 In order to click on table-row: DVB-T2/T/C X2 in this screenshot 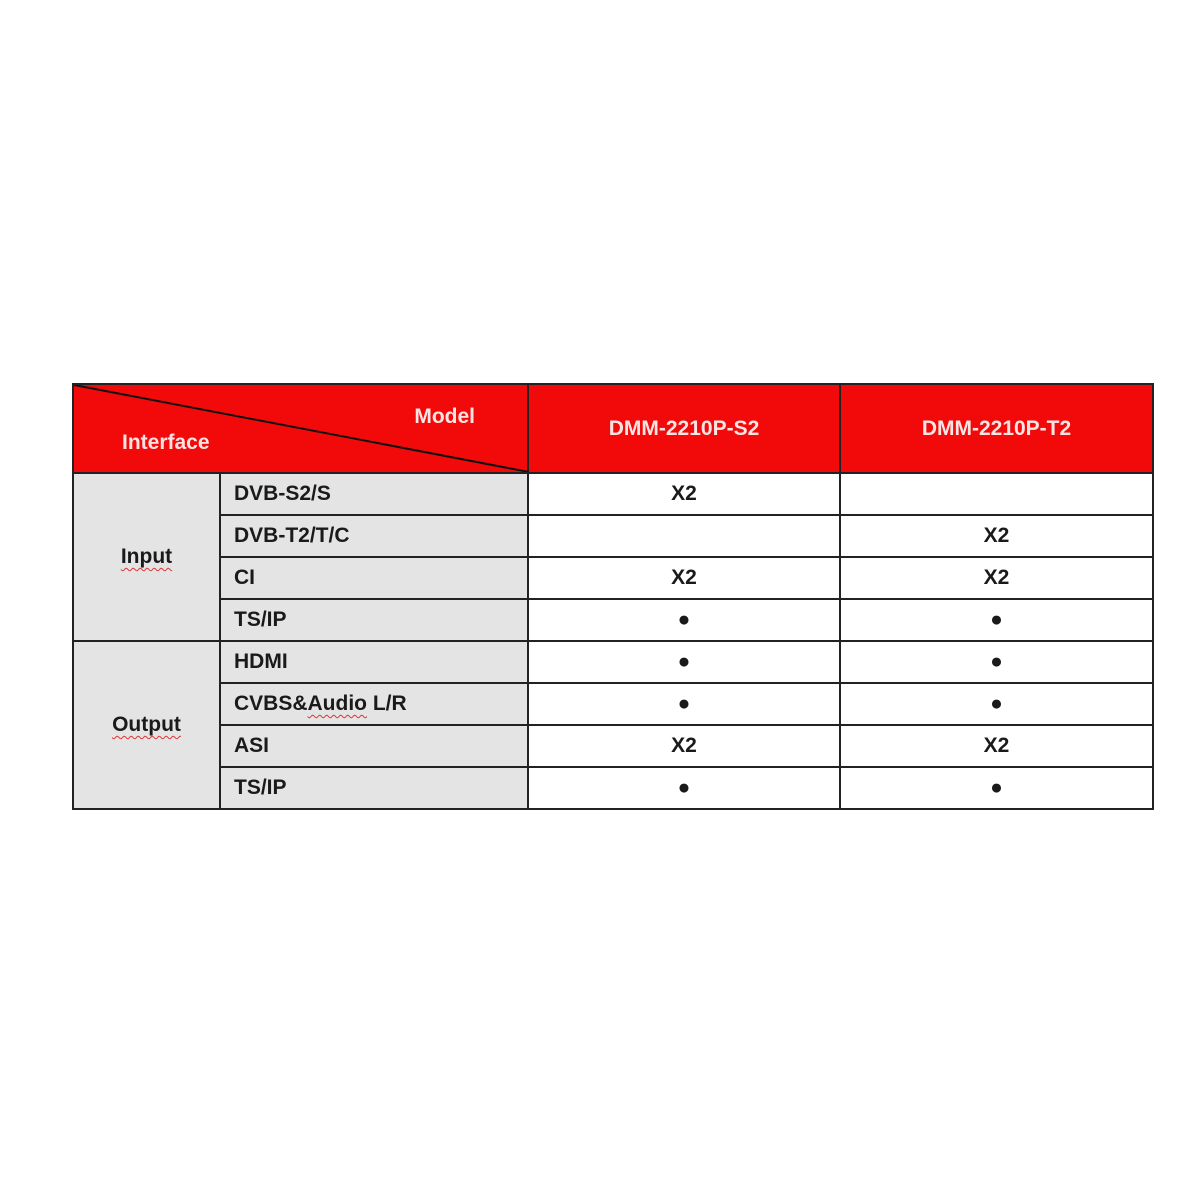, I will do `click(613, 536)`.